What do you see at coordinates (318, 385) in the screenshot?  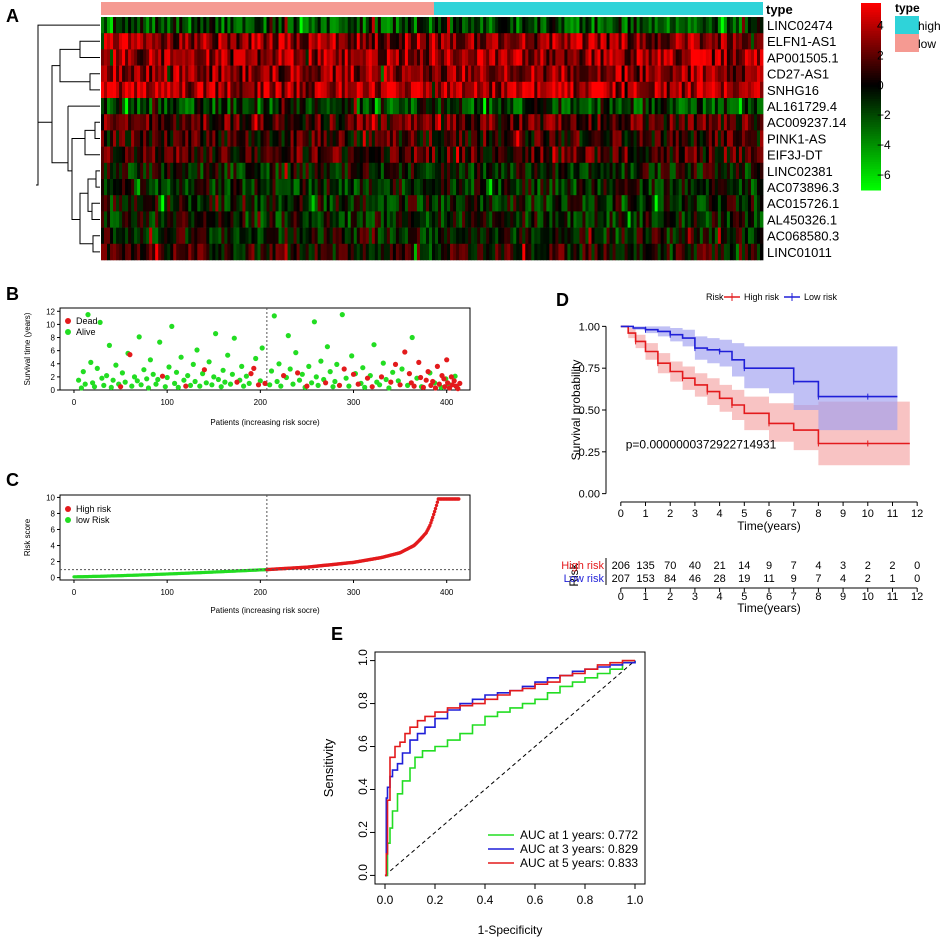 I see `scatter-point-alive` at bounding box center [318, 385].